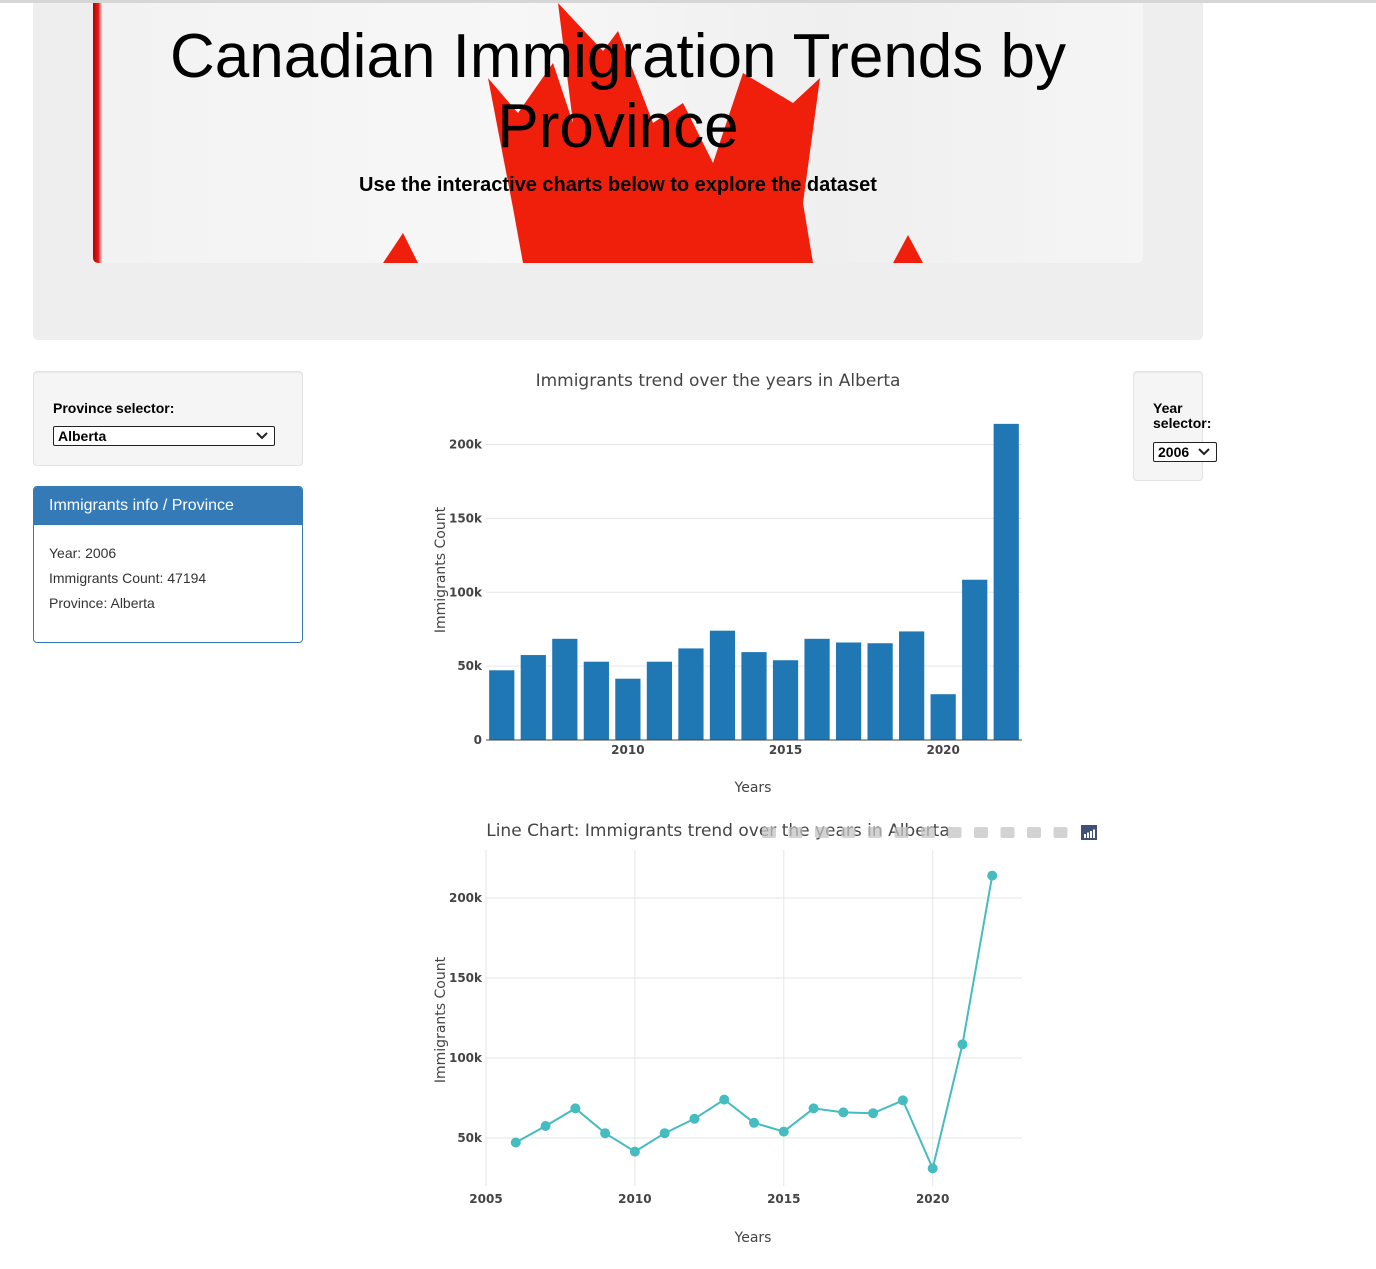 This screenshot has width=1376, height=1269. I want to click on line-point-2015, so click(783, 1131).